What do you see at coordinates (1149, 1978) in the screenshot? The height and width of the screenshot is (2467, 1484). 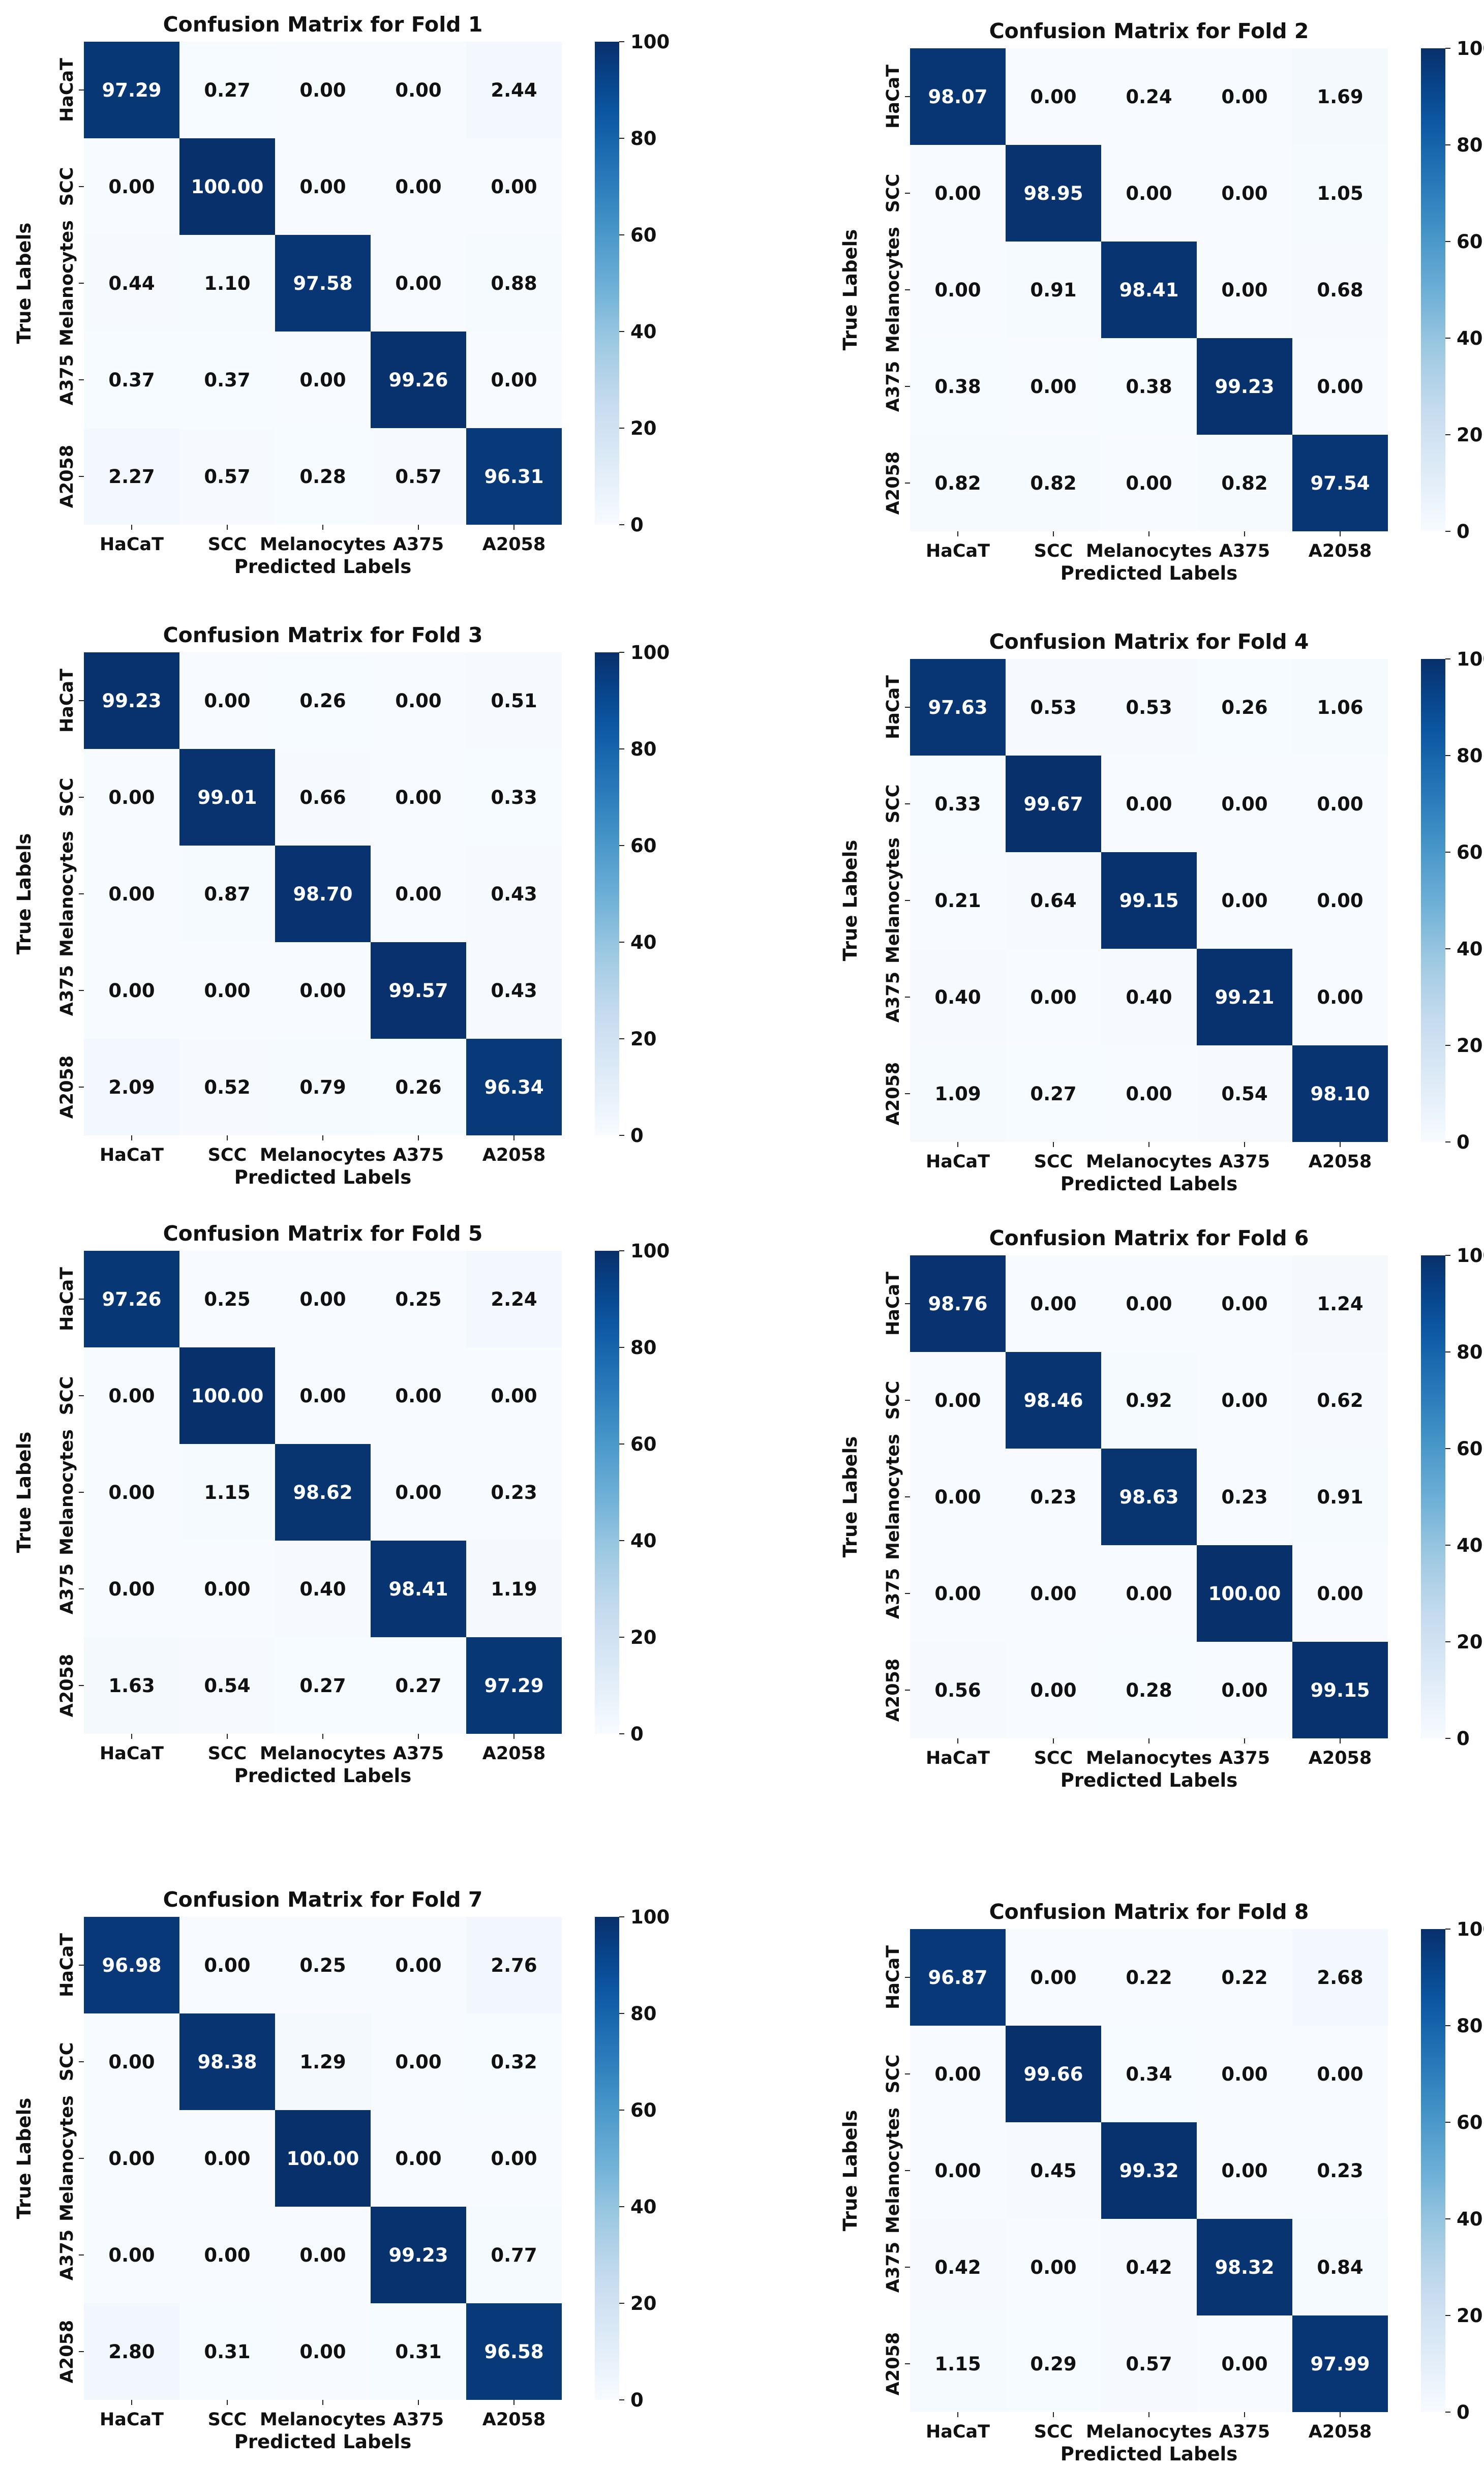 I see `cell-value-label: 0.22` at bounding box center [1149, 1978].